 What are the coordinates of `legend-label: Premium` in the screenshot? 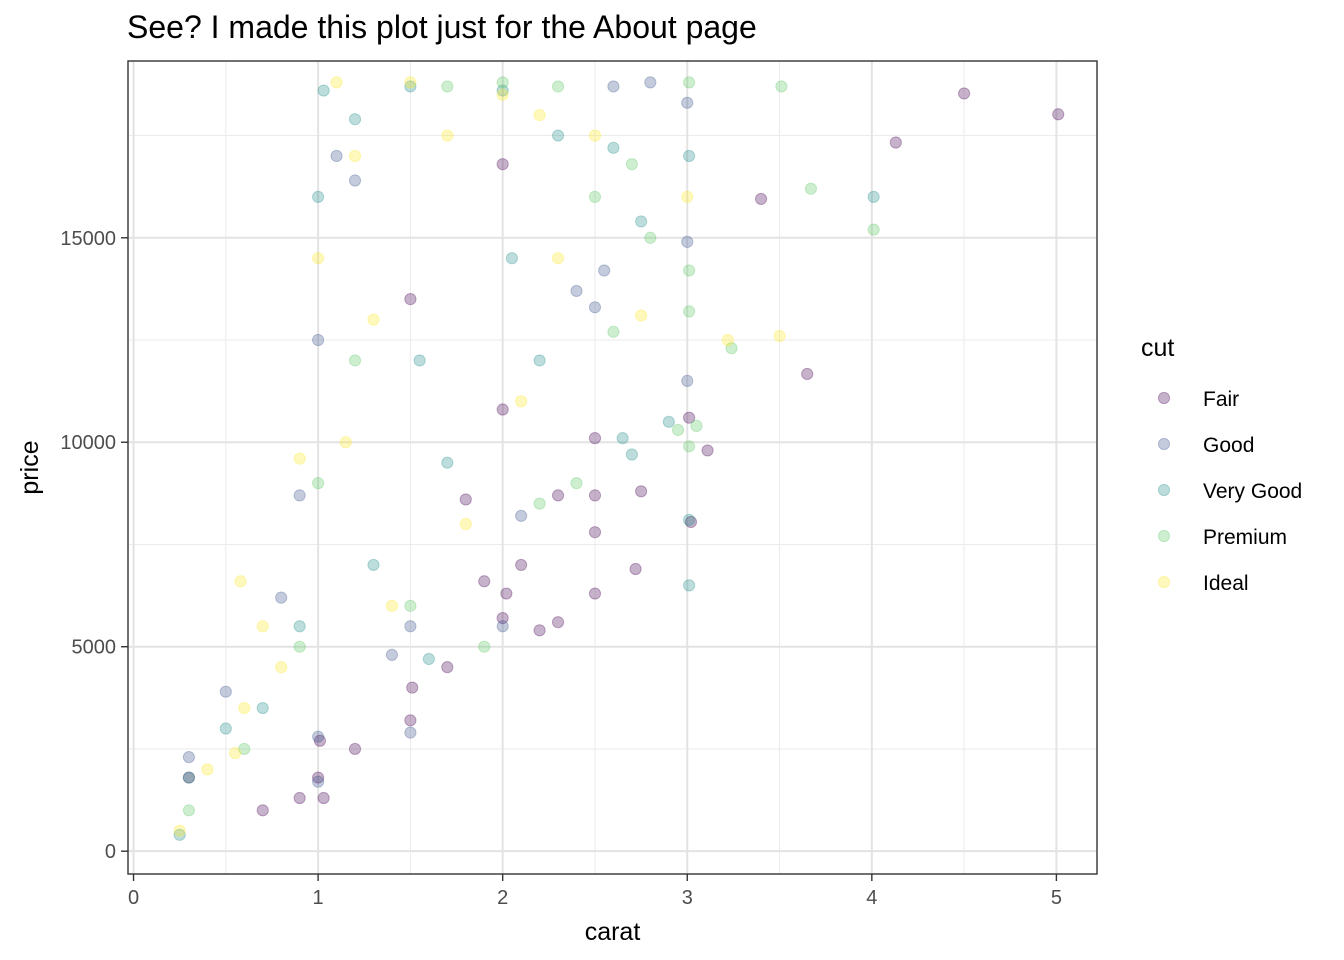 It's located at (1245, 537).